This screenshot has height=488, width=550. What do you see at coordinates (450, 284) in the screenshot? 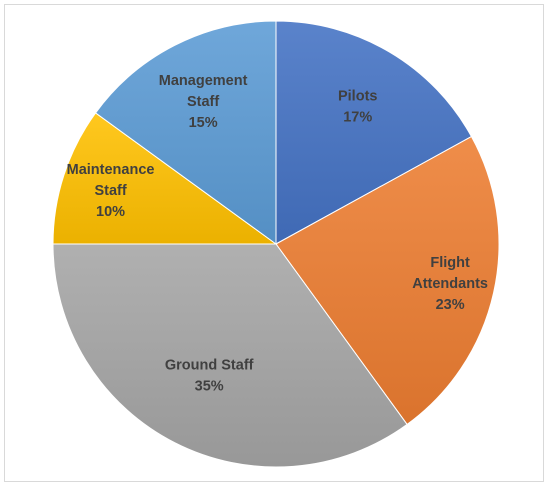
I see `slice-label-flight-attendants: Flight Attendants 23%` at bounding box center [450, 284].